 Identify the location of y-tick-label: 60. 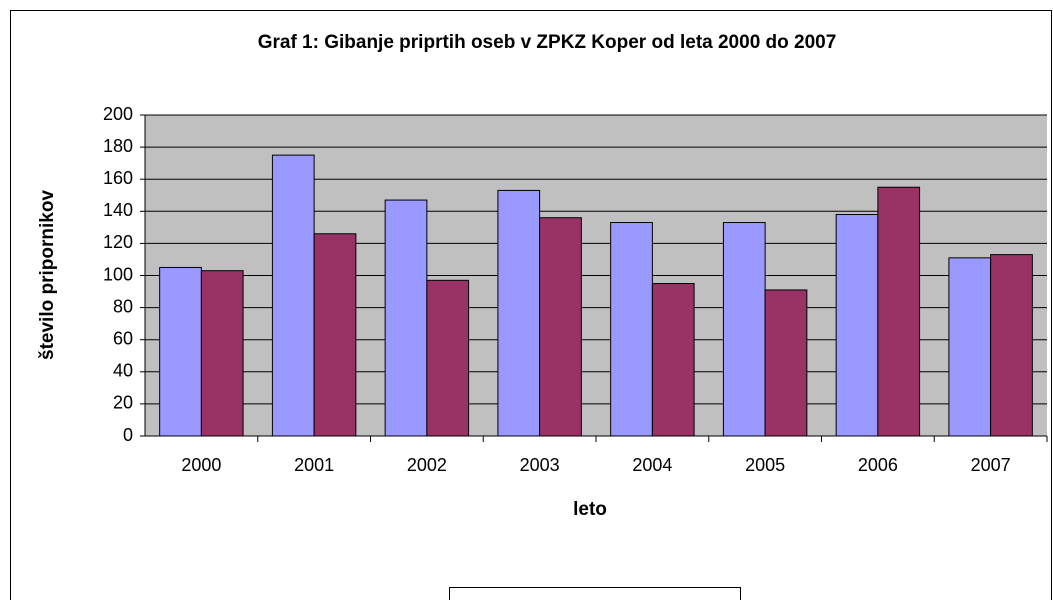
(123, 338).